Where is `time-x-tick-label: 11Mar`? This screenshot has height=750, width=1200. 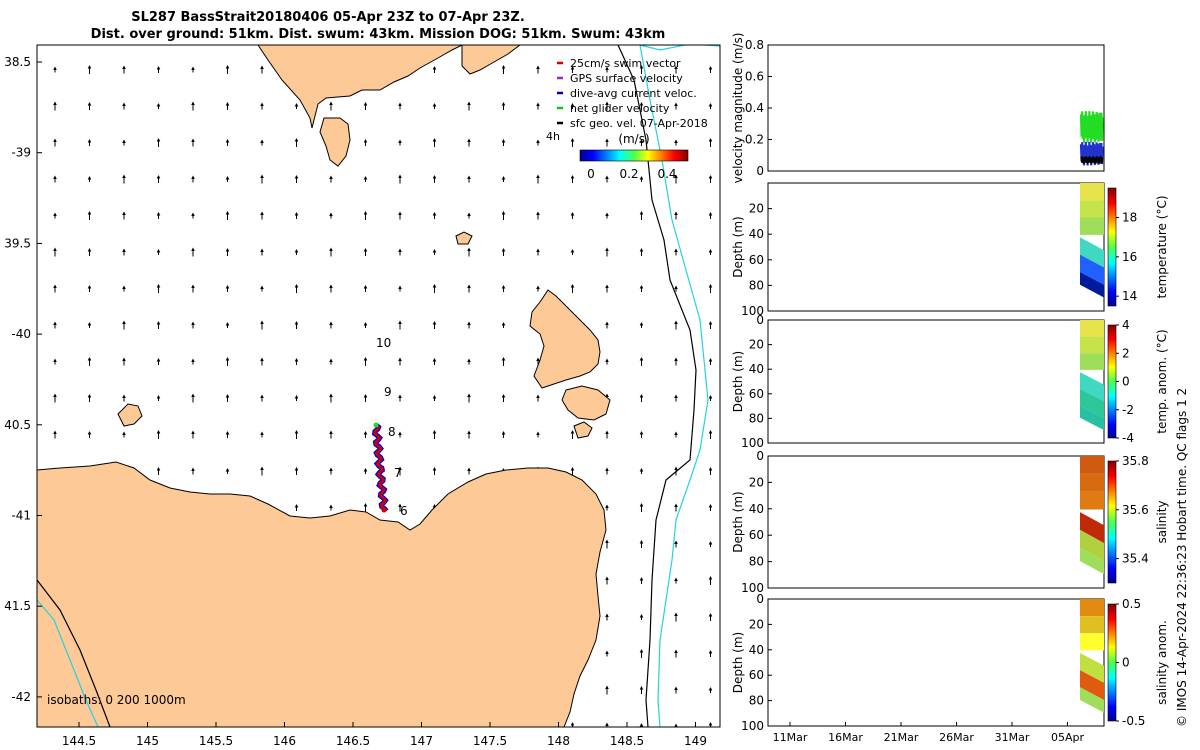 time-x-tick-label: 11Mar is located at coordinates (790, 737).